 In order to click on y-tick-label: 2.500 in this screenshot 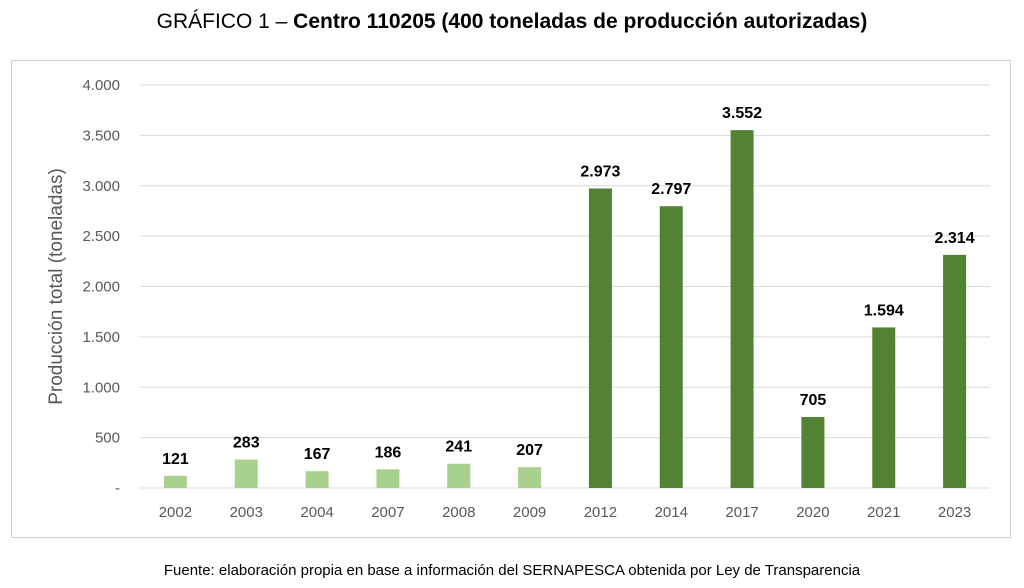, I will do `click(101, 236)`.